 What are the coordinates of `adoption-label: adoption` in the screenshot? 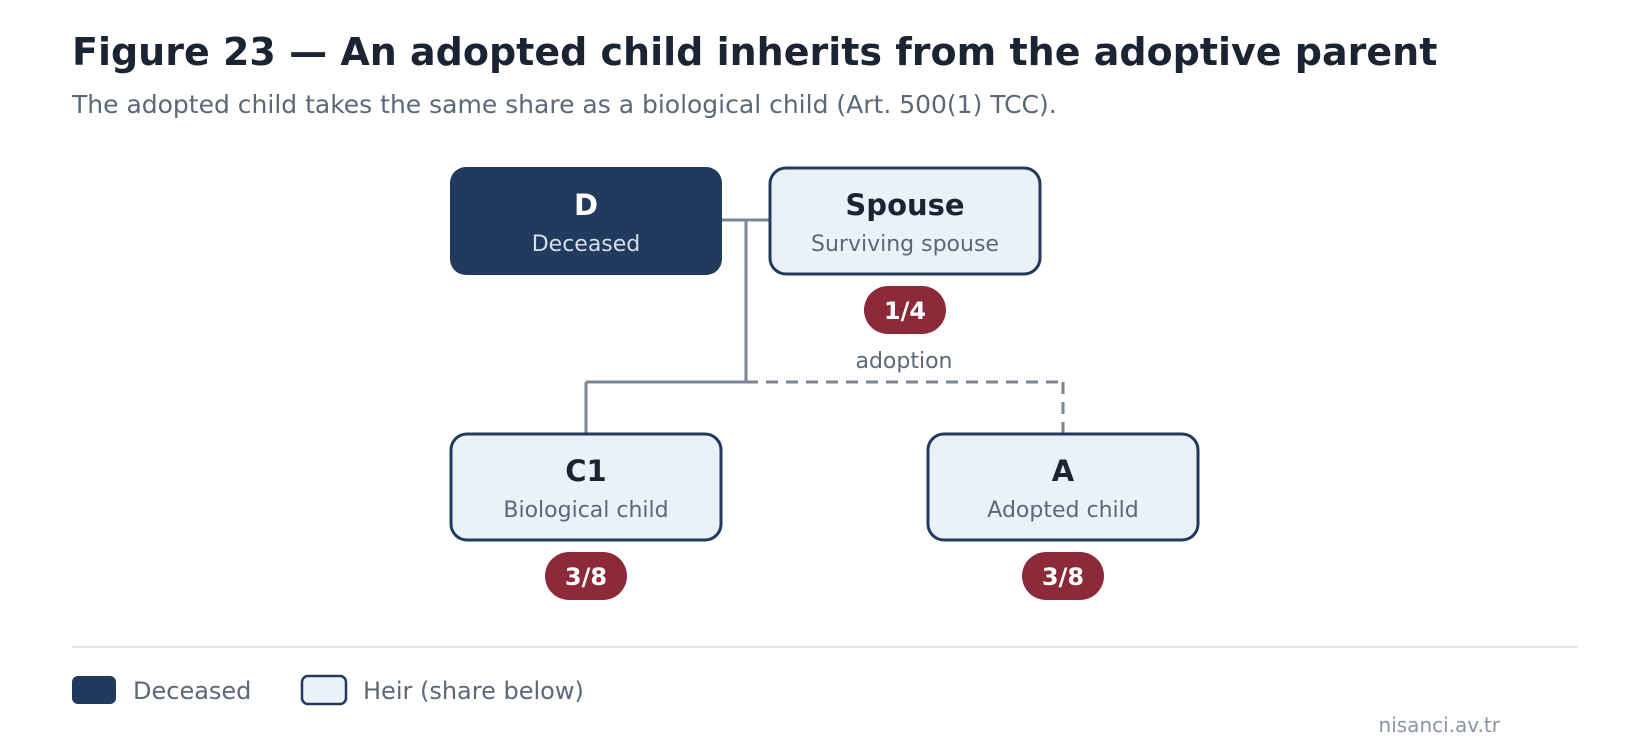 It's located at (903, 361).